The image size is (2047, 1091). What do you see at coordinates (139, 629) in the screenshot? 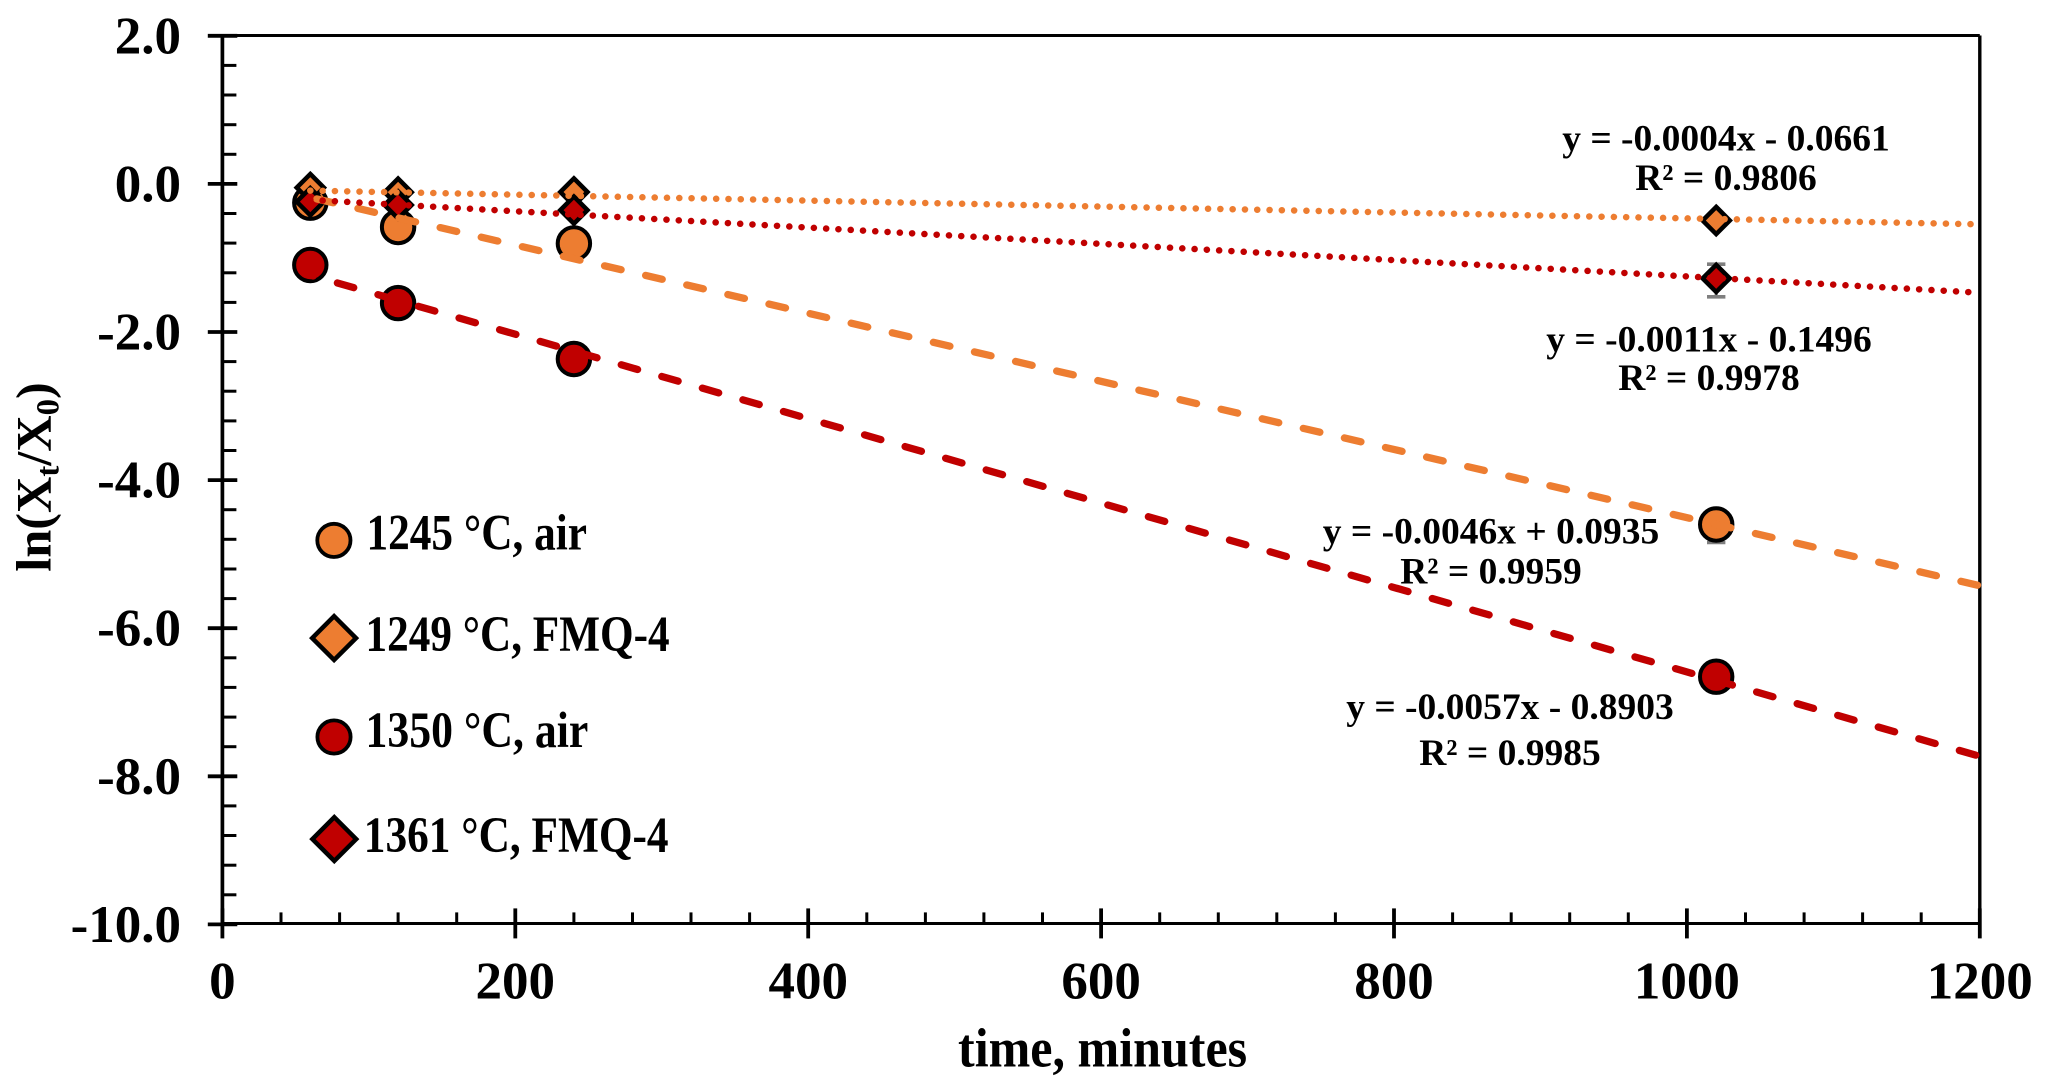
I see `svg-text: -6.0` at bounding box center [139, 629].